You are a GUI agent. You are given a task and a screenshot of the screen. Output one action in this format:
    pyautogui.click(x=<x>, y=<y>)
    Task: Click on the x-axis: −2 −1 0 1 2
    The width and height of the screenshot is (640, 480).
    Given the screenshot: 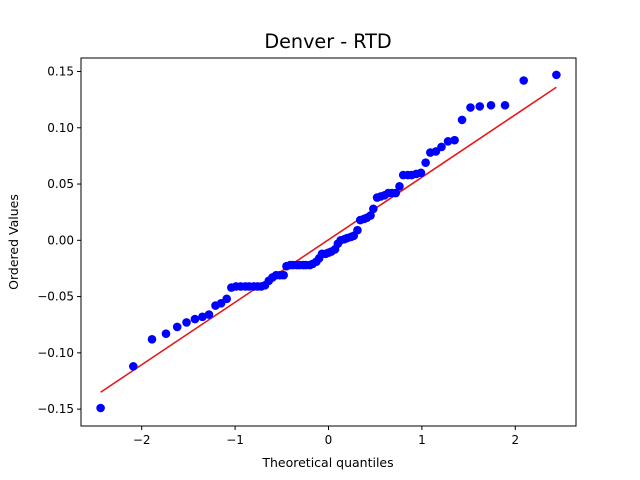 What is the action you would take?
    pyautogui.click(x=326, y=436)
    